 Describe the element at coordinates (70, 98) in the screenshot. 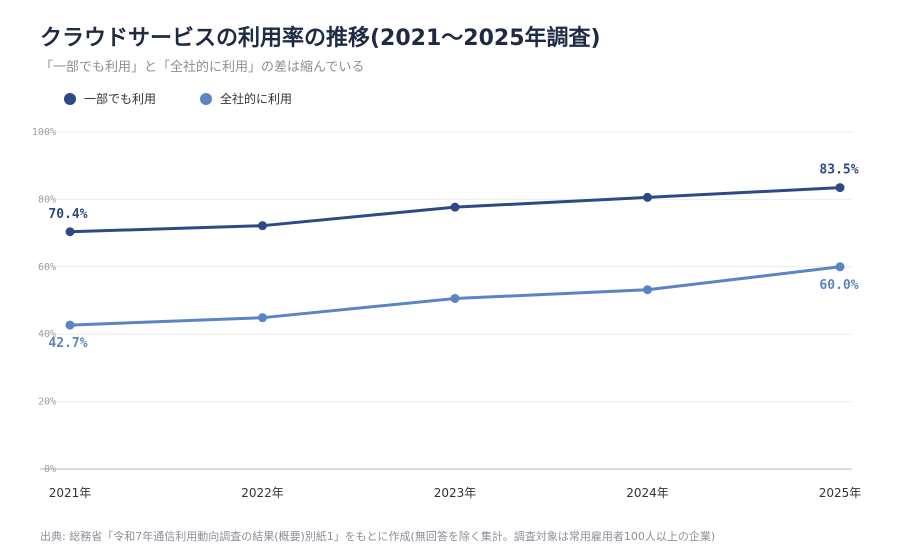

I see `legend-marker-partial` at that location.